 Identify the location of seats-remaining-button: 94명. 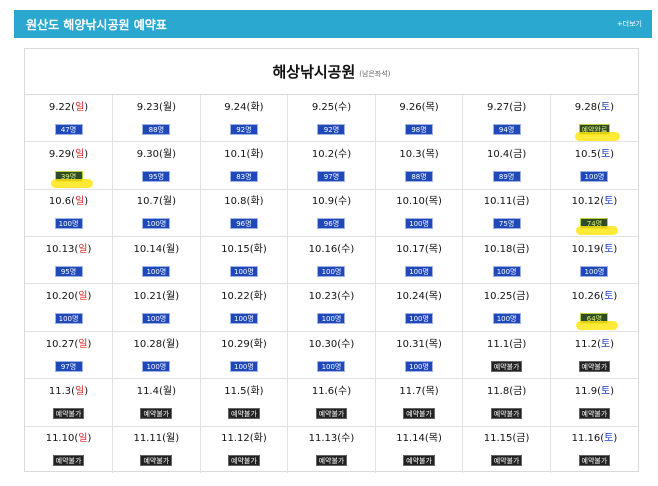
(506, 129).